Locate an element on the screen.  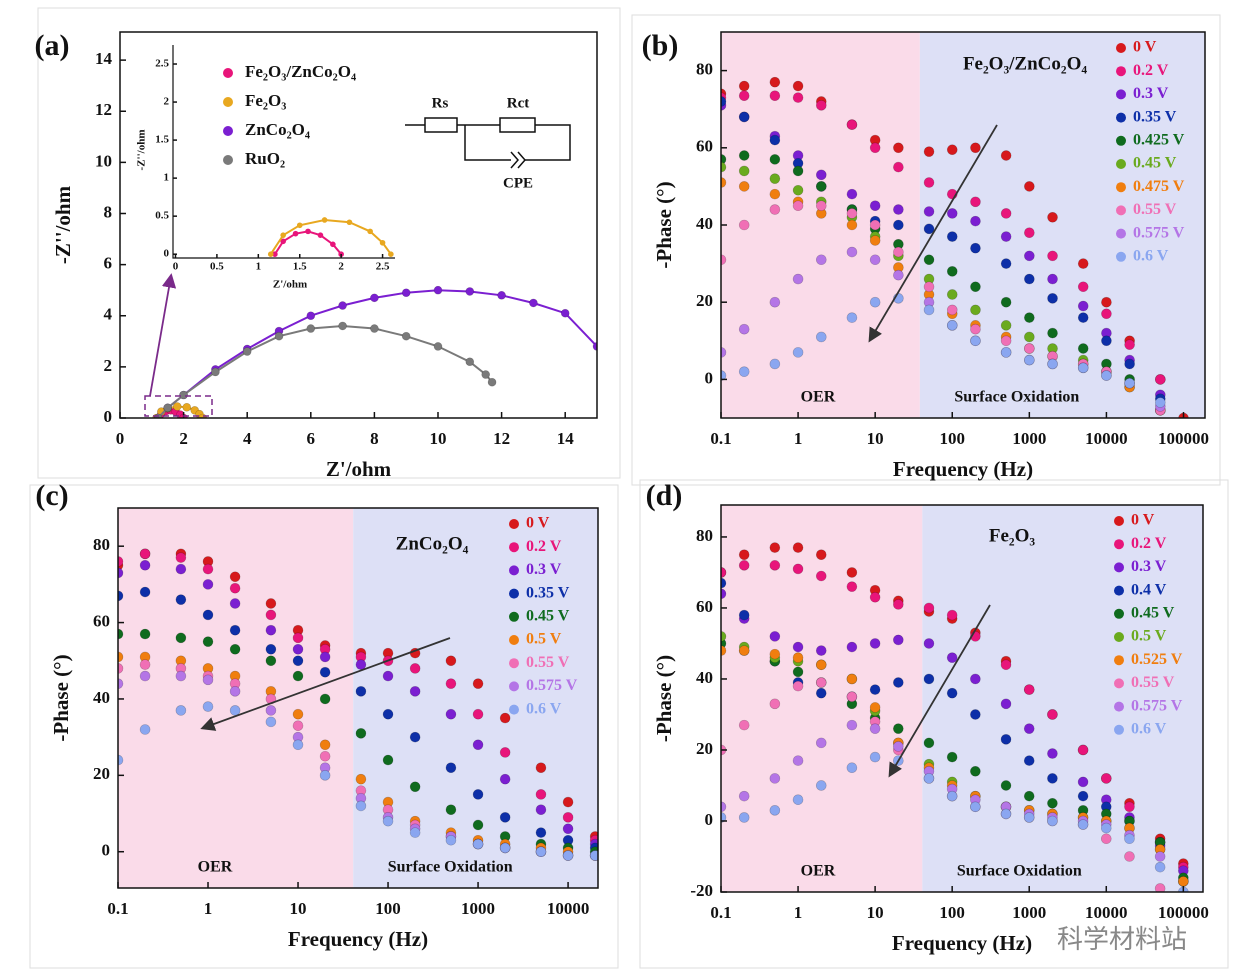
y-tick-label: 4 is located at coordinates (108, 314).